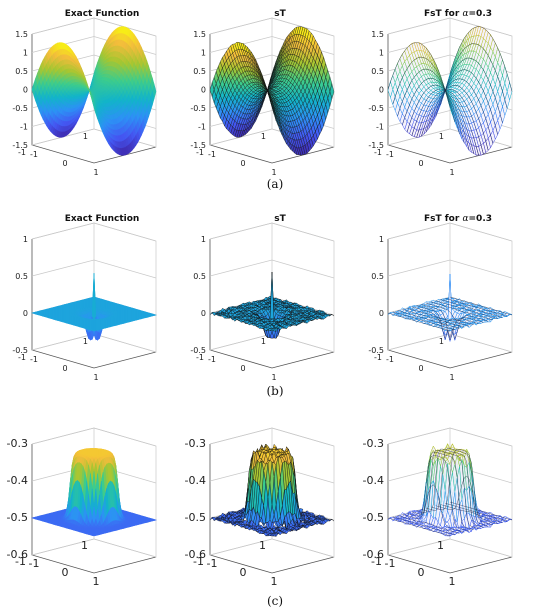 This screenshot has width=550, height=616. I want to click on panel-c-2: -0.3 -0.4 -0.5 -0.6-1 0 1 1 -1, so click(260, 507).